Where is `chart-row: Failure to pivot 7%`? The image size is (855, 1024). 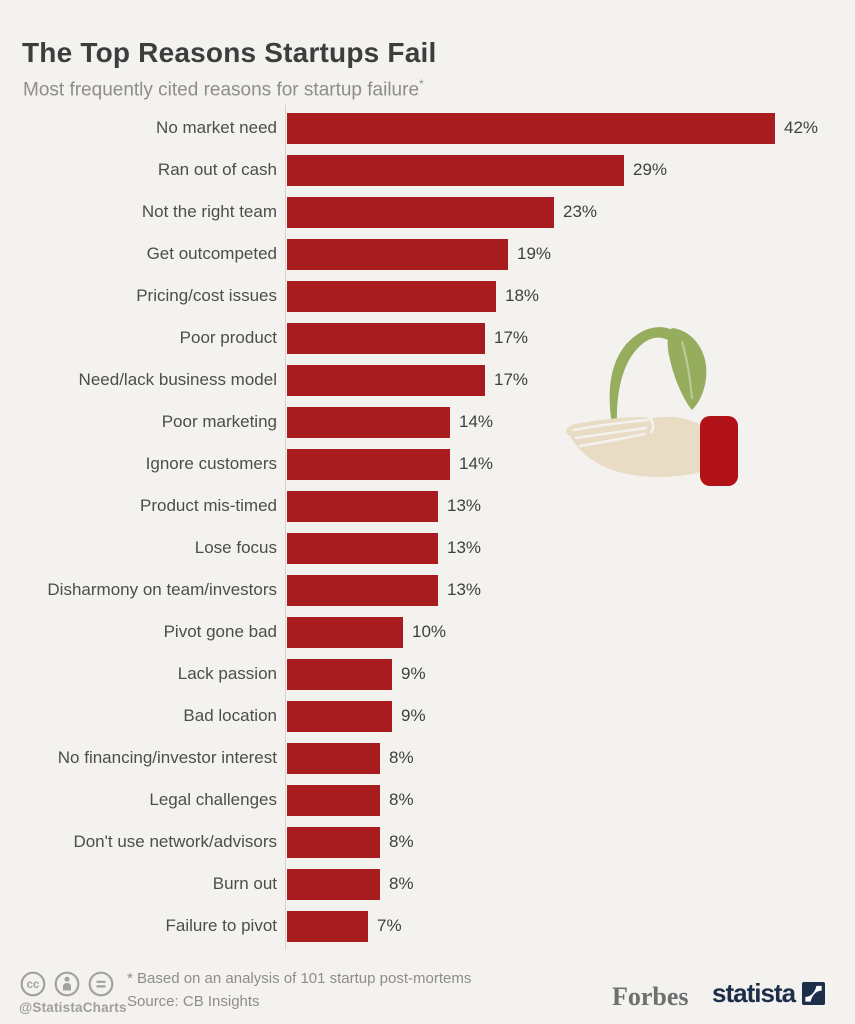
chart-row: Failure to pivot 7% is located at coordinates (427, 926).